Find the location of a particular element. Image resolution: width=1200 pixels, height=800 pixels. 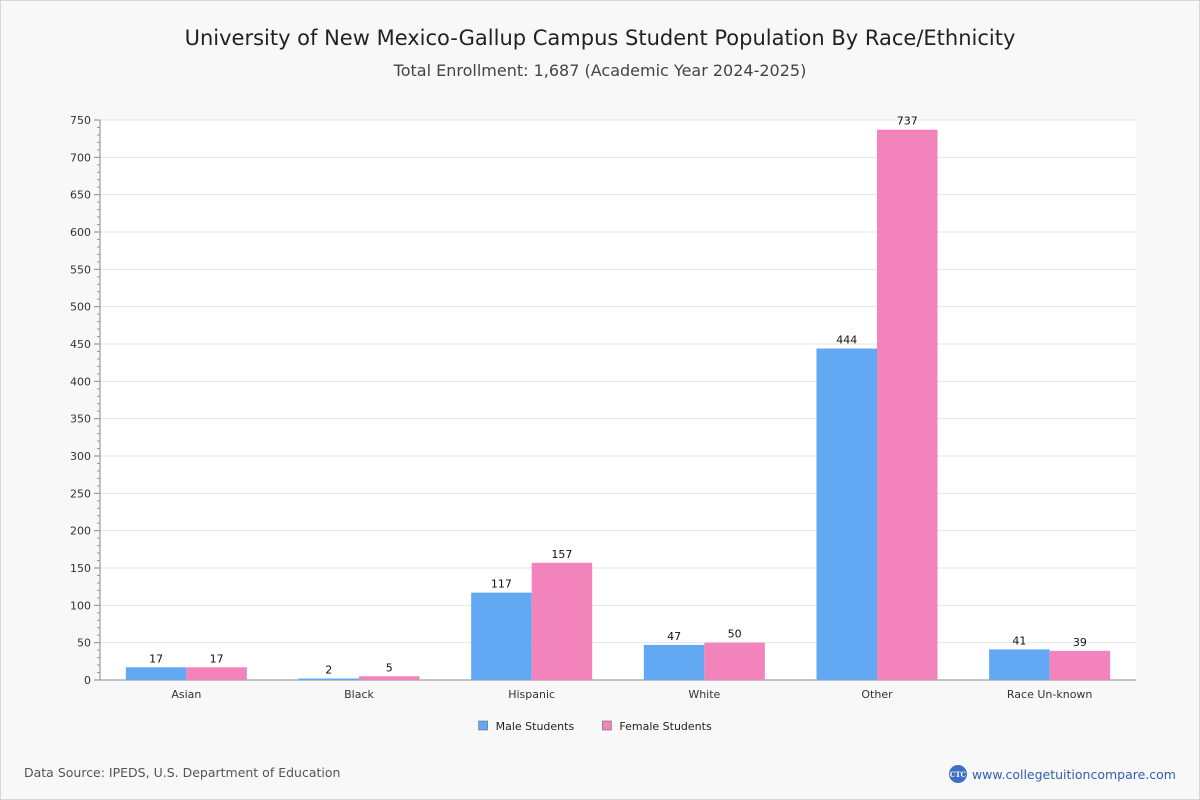

ctc-logo-icon: CTC is located at coordinates (957, 774).